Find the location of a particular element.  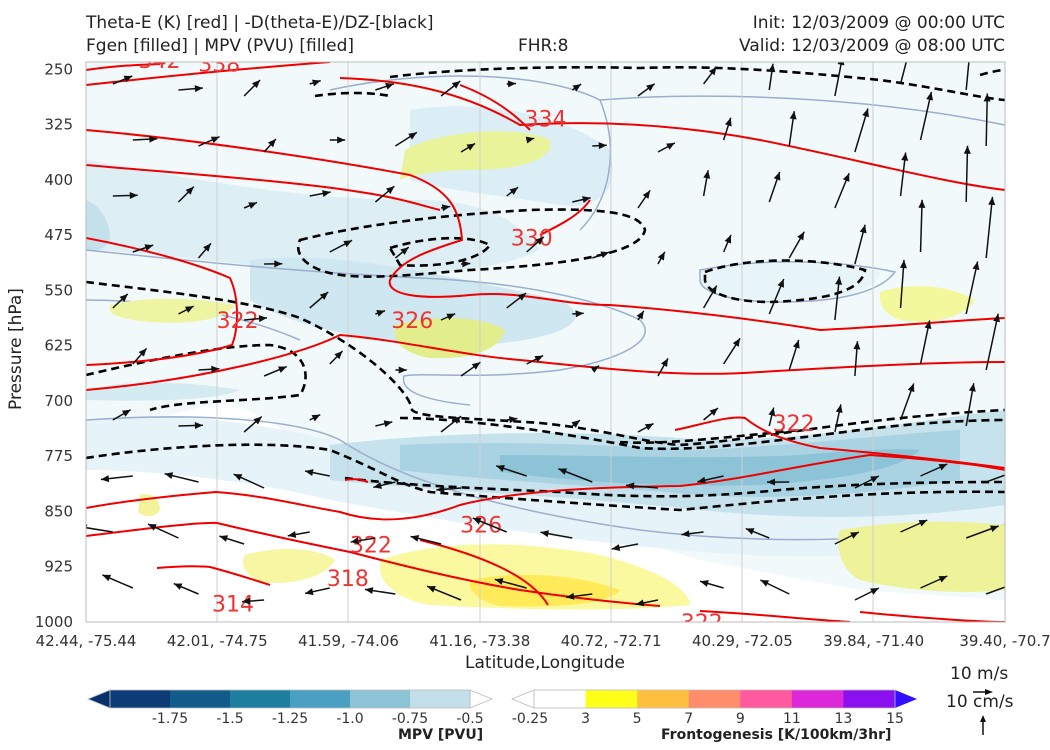

colorbar-tick-label: -1.25 is located at coordinates (290, 719).